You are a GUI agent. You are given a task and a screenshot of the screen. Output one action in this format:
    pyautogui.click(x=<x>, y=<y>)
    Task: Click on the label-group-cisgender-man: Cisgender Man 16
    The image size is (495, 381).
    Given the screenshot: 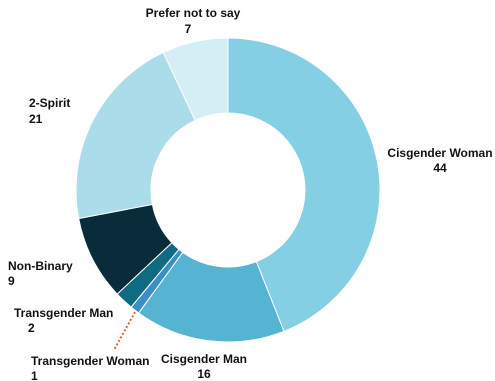 What is the action you would take?
    pyautogui.click(x=204, y=366)
    